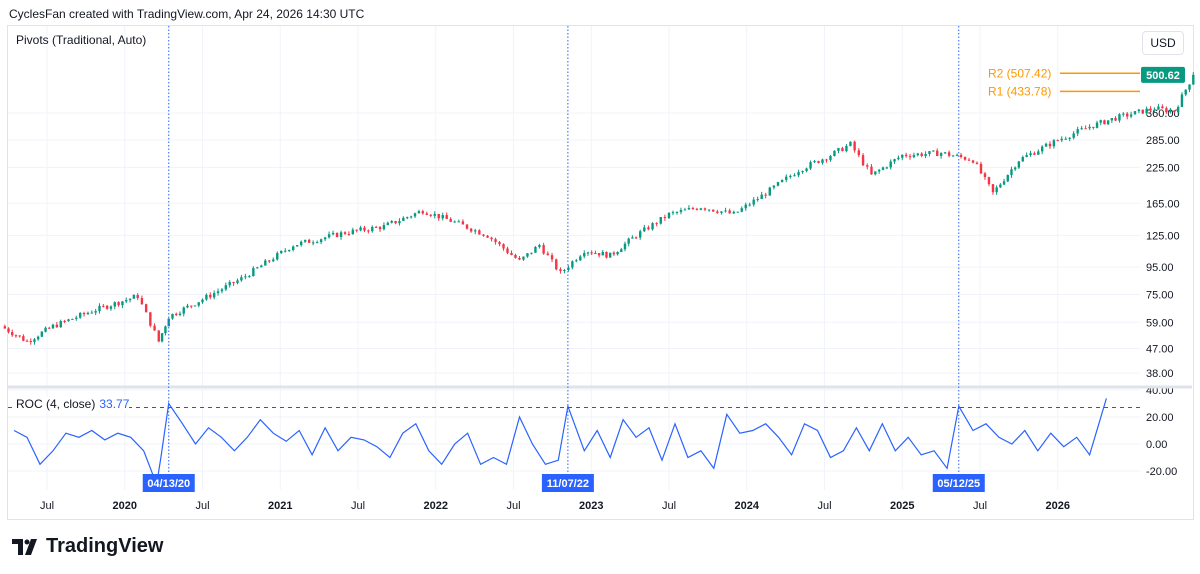 Image resolution: width=1200 pixels, height=574 pixels. Describe the element at coordinates (591, 506) in the screenshot. I see `time-tick-label: 2023` at that location.